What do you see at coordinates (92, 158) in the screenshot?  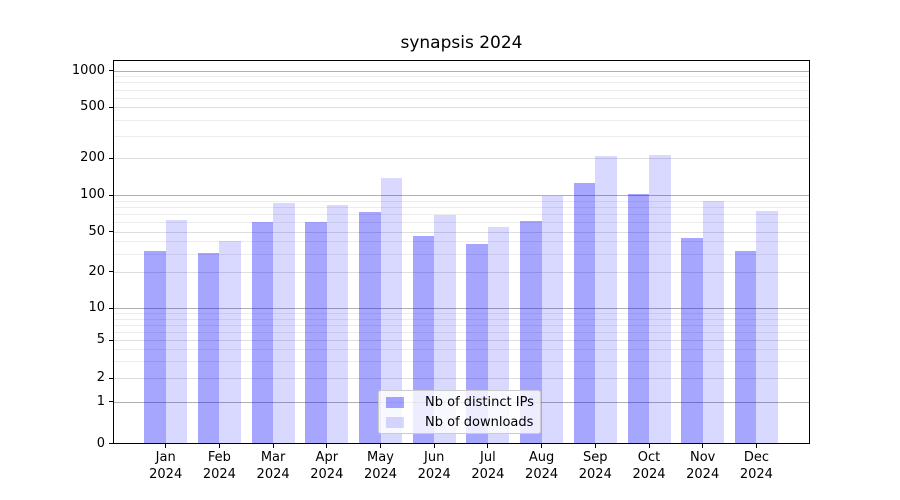 I see `y-tick-label: 200` at bounding box center [92, 158].